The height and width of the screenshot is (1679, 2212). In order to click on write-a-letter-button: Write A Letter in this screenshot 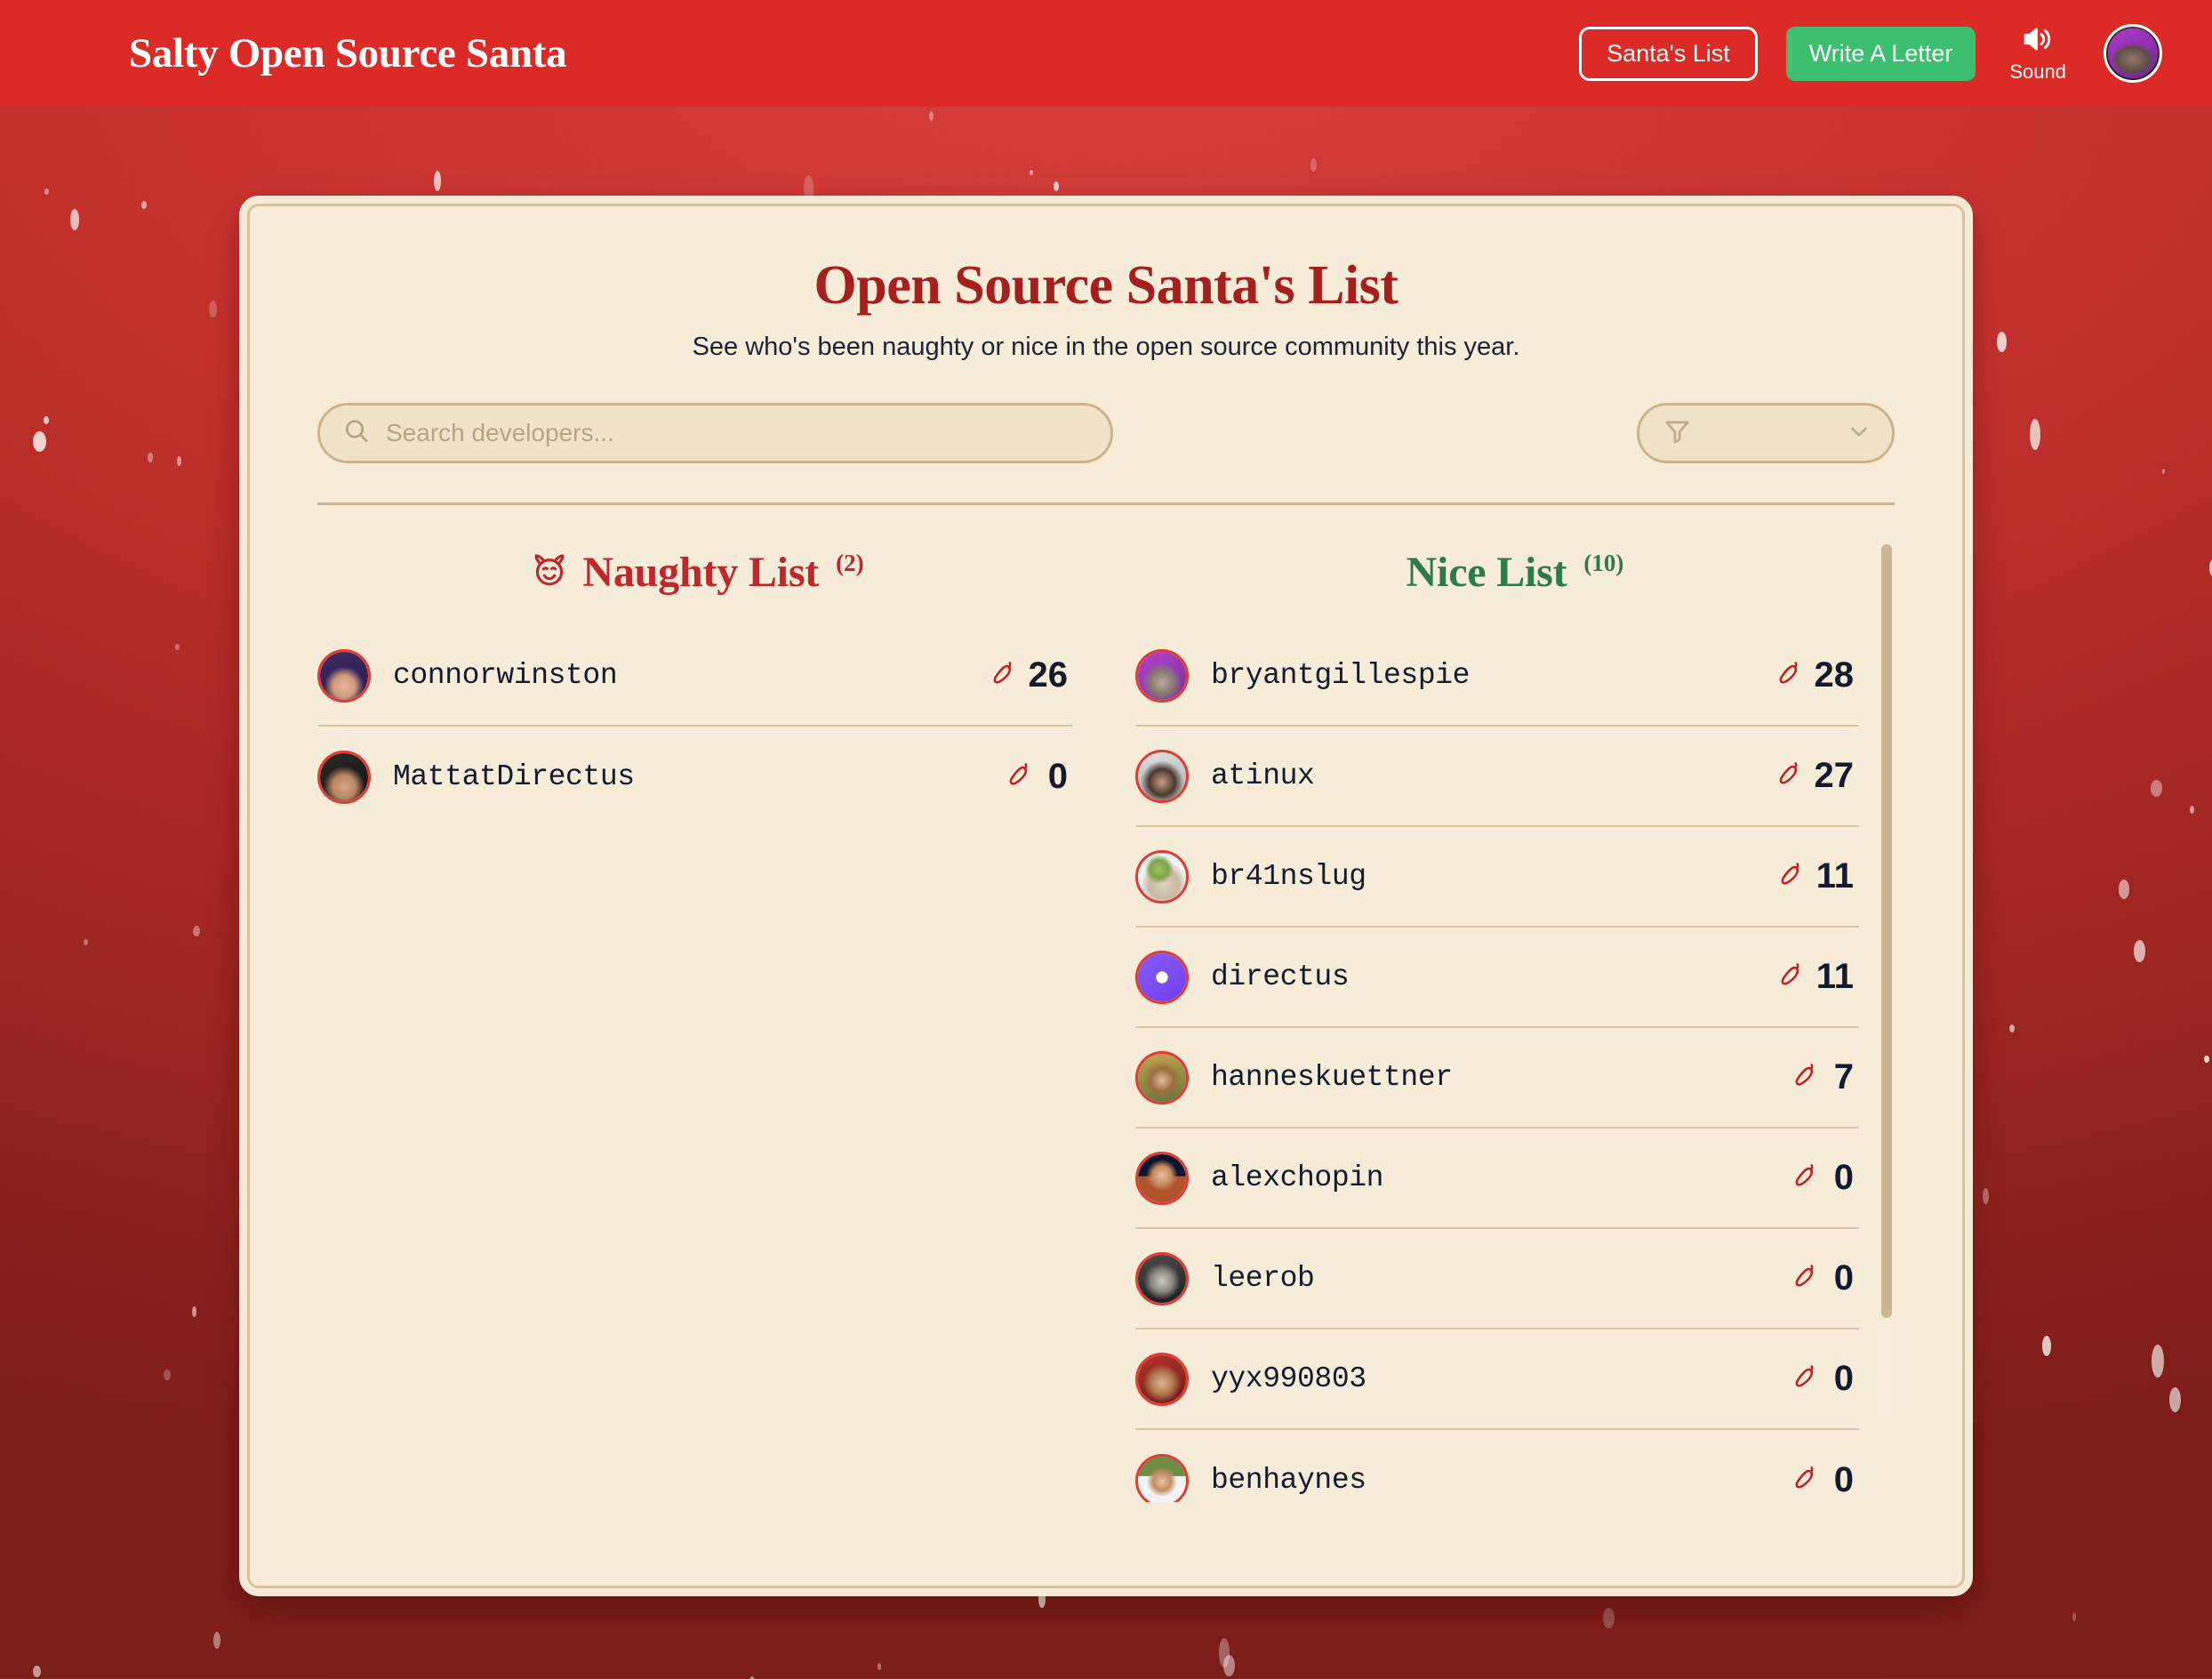, I will do `click(1880, 54)`.